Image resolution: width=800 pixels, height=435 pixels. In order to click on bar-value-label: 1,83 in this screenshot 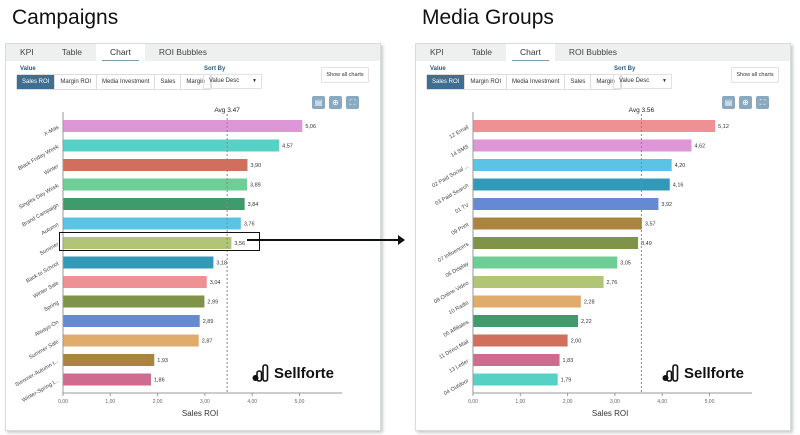, I will do `click(568, 361)`.